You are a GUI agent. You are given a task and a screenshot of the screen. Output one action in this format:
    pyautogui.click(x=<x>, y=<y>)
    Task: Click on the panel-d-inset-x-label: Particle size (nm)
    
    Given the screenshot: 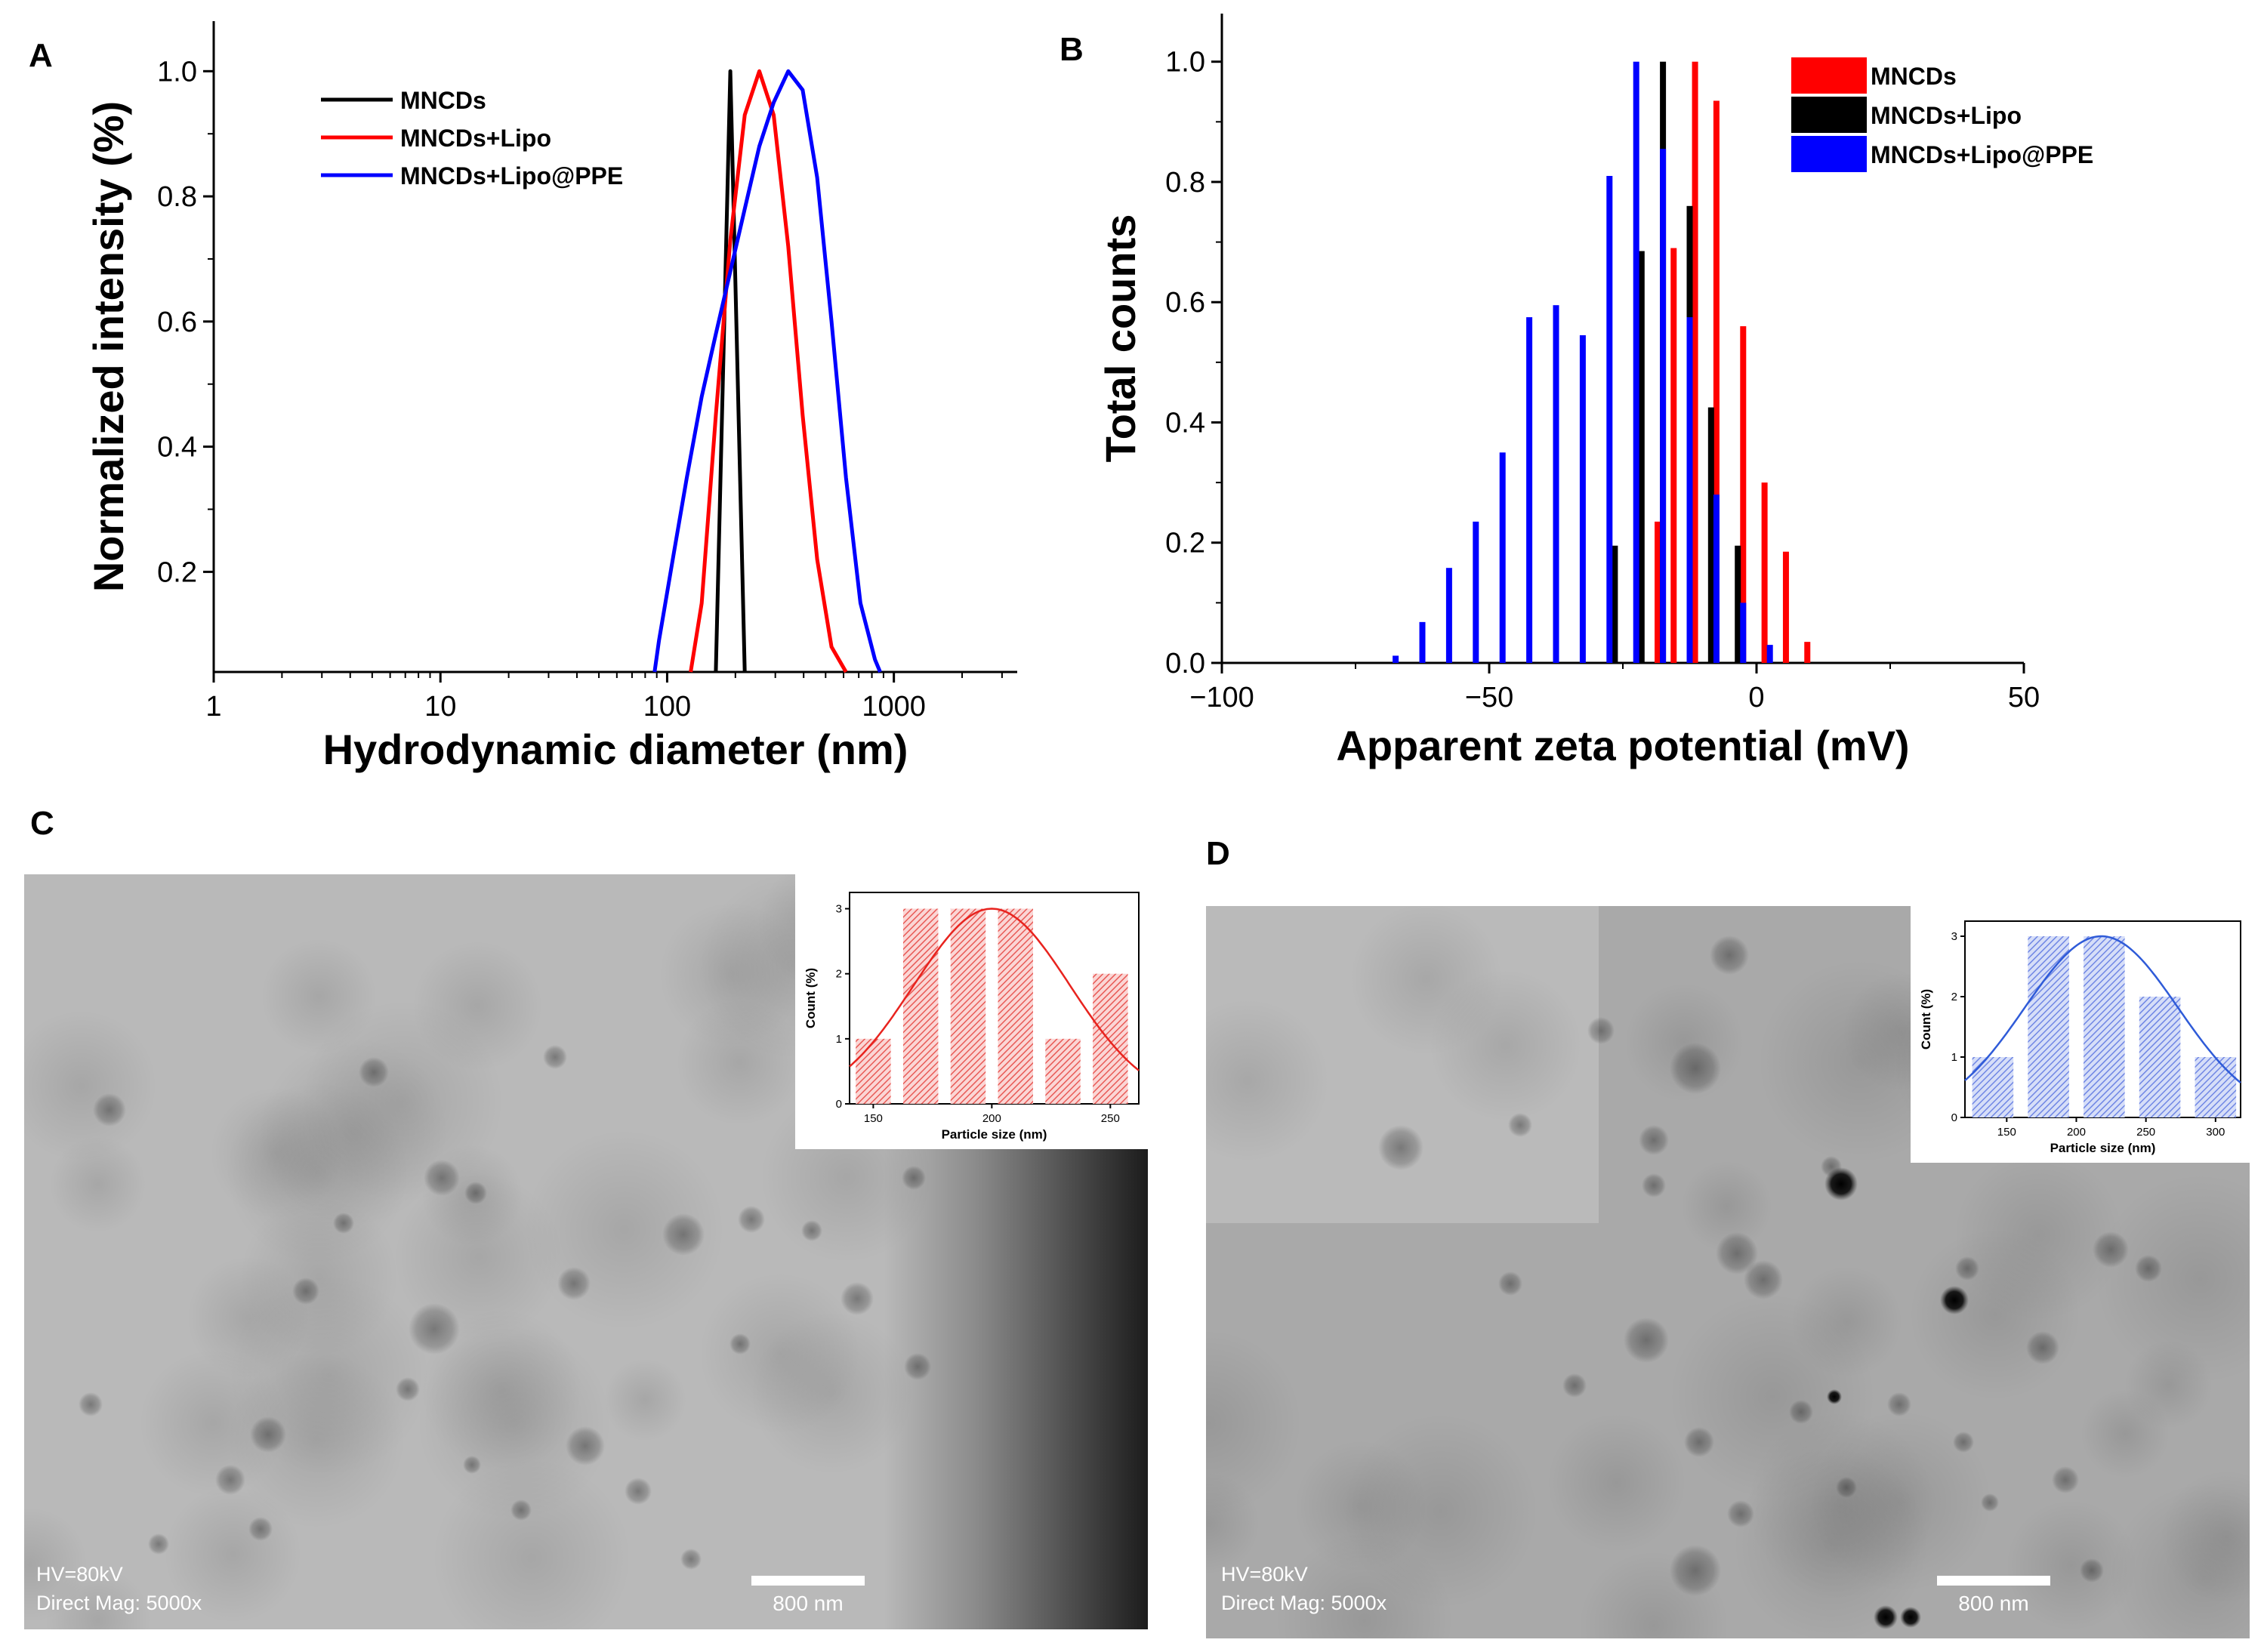 What is the action you would take?
    pyautogui.click(x=2103, y=1148)
    